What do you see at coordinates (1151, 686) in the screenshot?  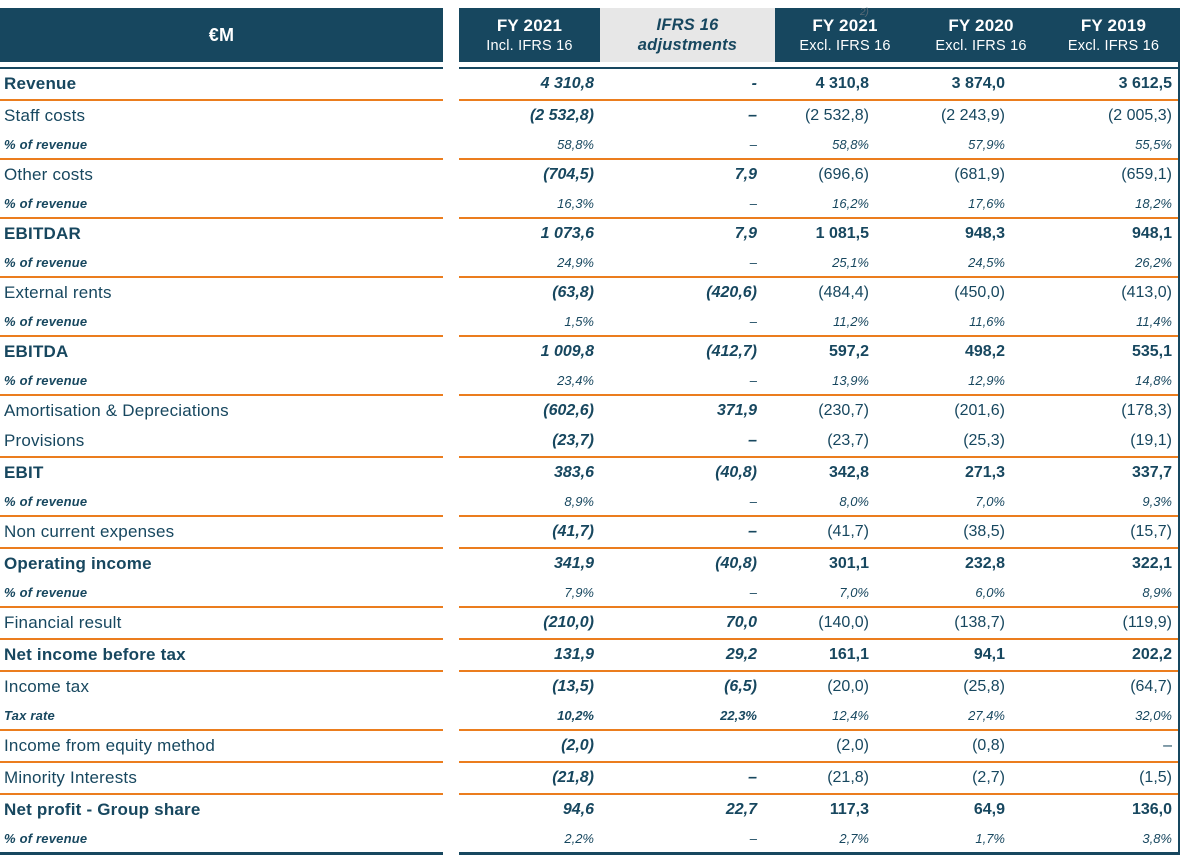 I see `cell-fy2019-excl: (64,7)` at bounding box center [1151, 686].